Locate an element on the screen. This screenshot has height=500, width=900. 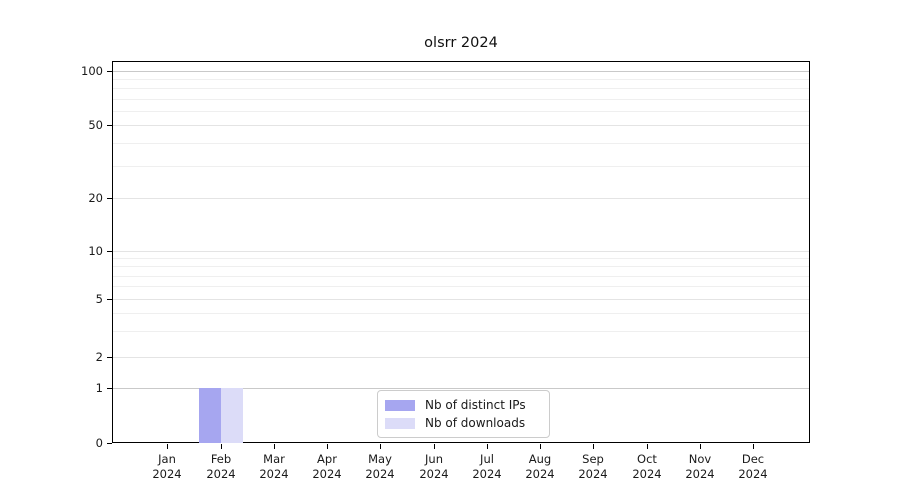
x-tick-label: Sep 2024 is located at coordinates (593, 466).